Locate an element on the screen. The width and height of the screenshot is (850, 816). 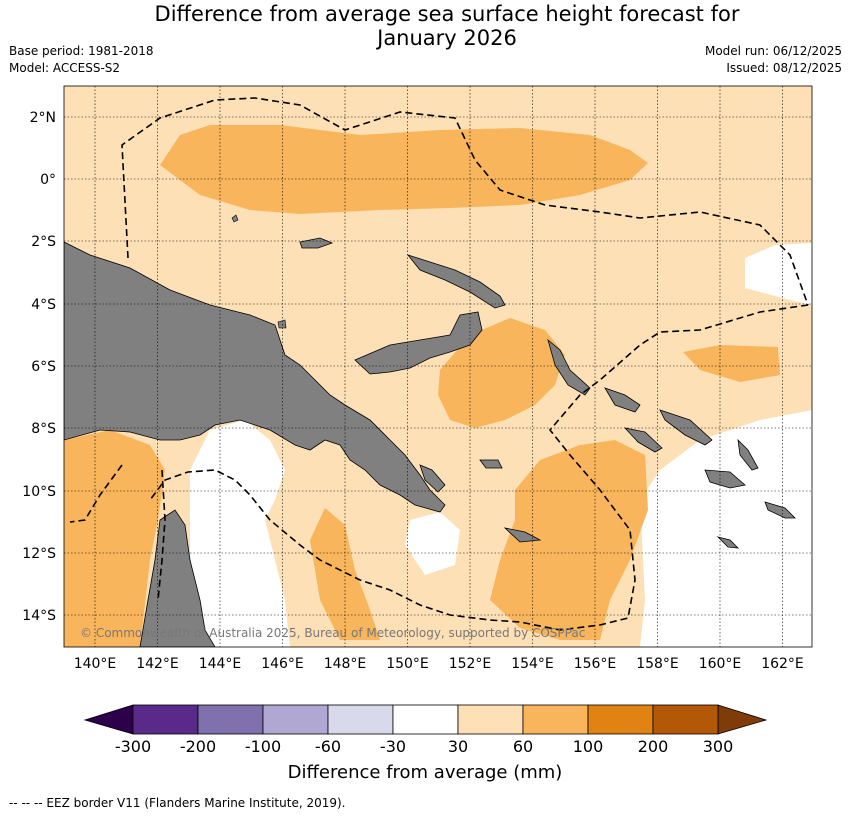
colorbar-tick-label: 30 is located at coordinates (458, 746).